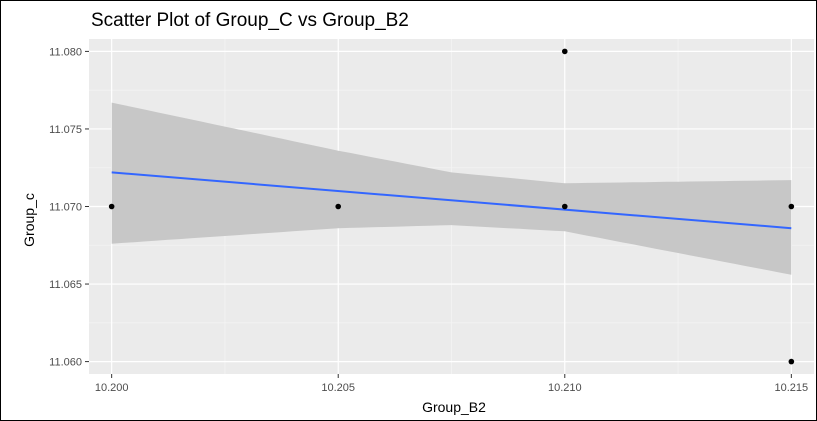 The image size is (817, 421). I want to click on x-tick-label: 10.200, so click(112, 388).